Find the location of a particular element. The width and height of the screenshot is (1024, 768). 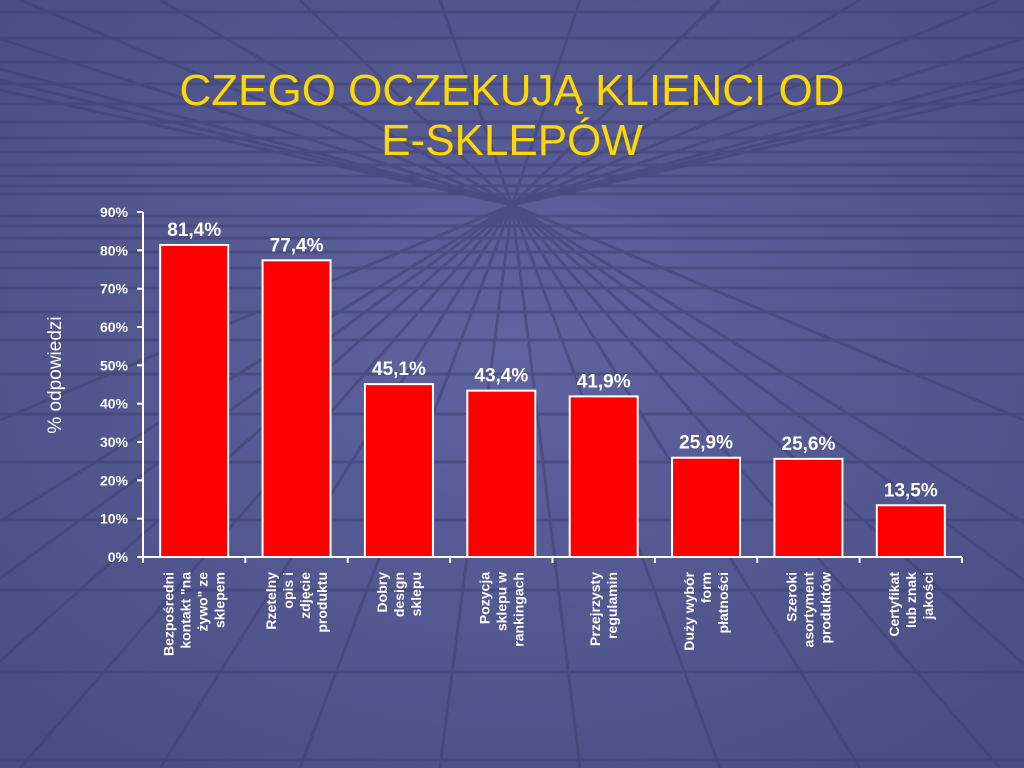

x-category-label-line: form is located at coordinates (706, 587).